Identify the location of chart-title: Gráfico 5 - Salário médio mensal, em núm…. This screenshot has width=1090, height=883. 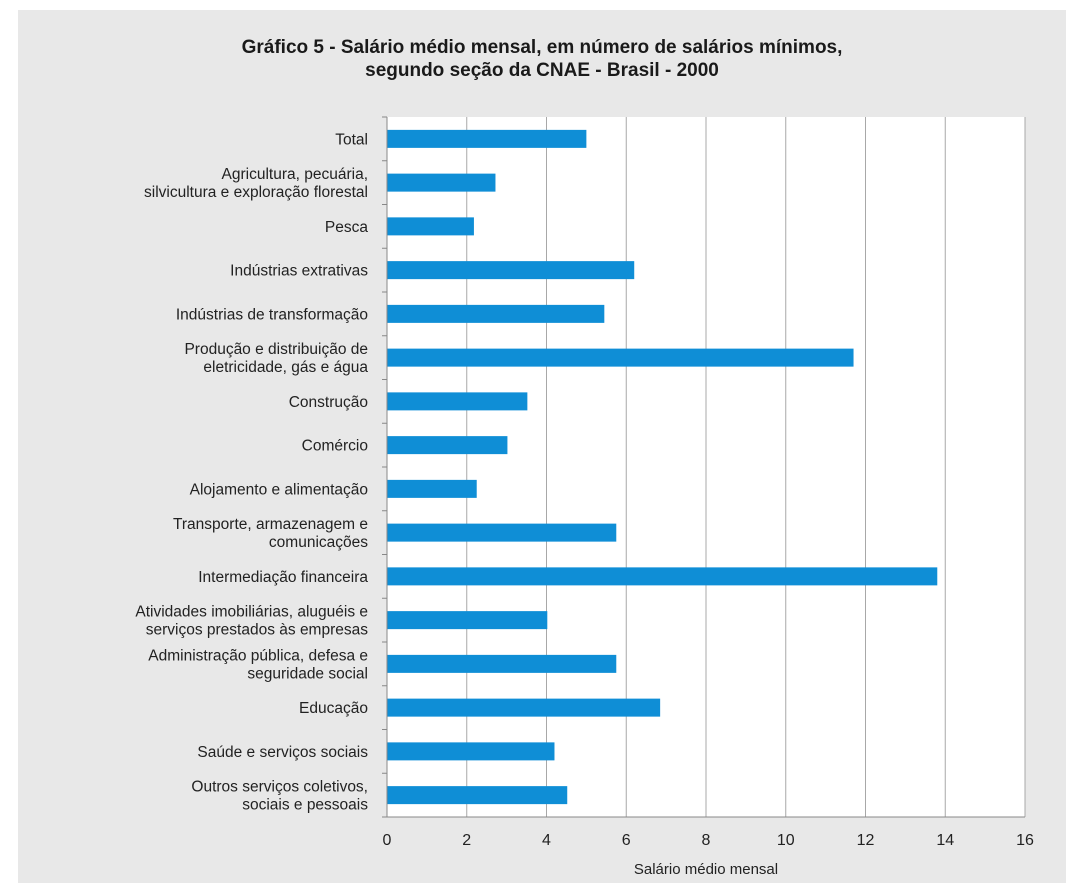
(542, 59).